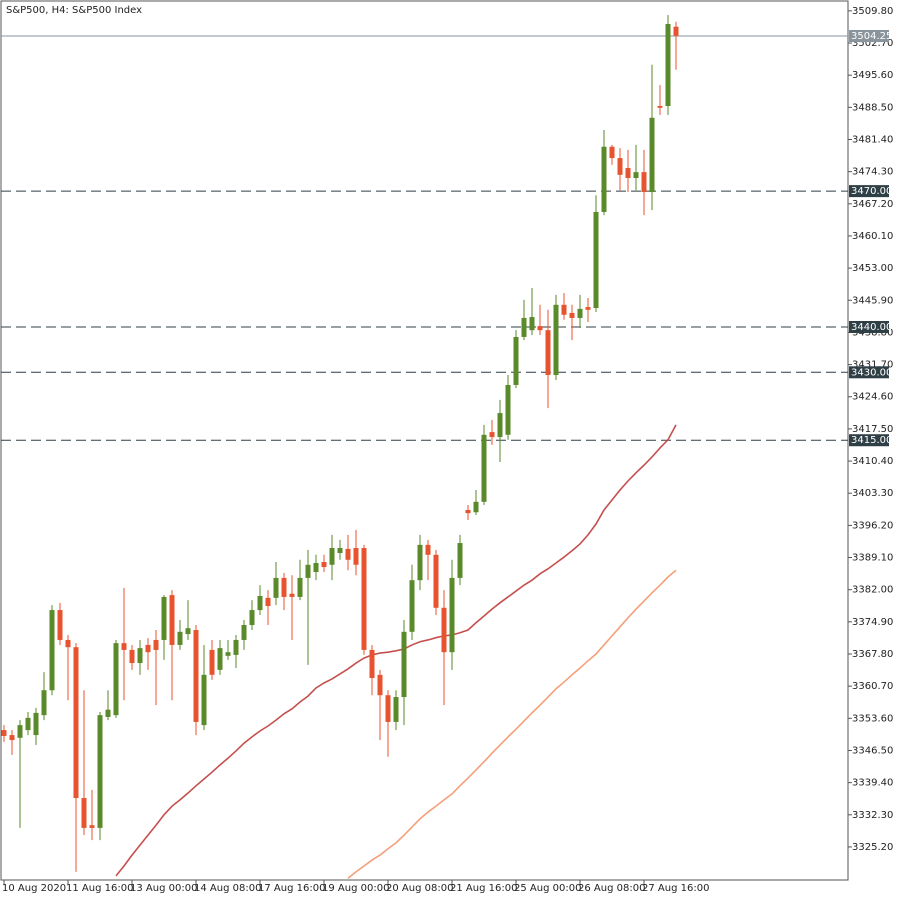 Image resolution: width=900 pixels, height=900 pixels. What do you see at coordinates (872, 75) in the screenshot?
I see `y-tick-label: 3495.60` at bounding box center [872, 75].